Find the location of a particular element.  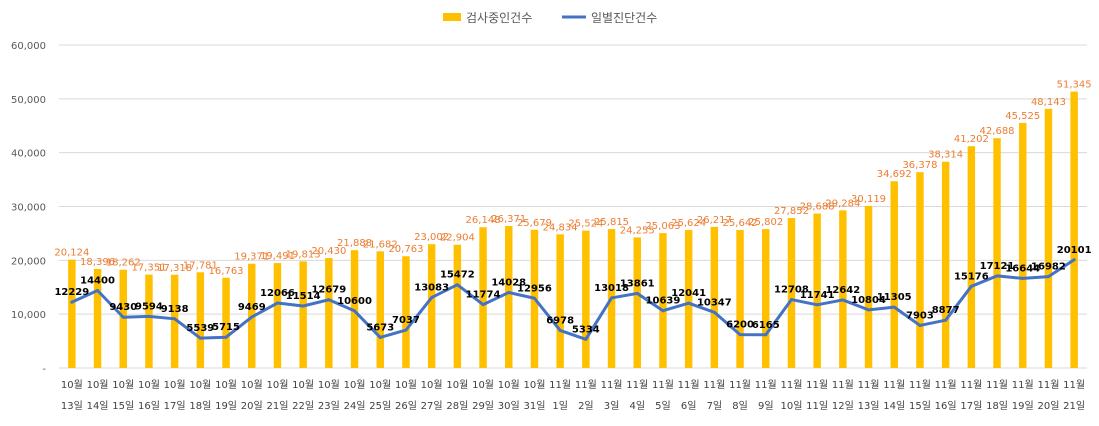

x-tick-day: 25일 is located at coordinates (380, 406).